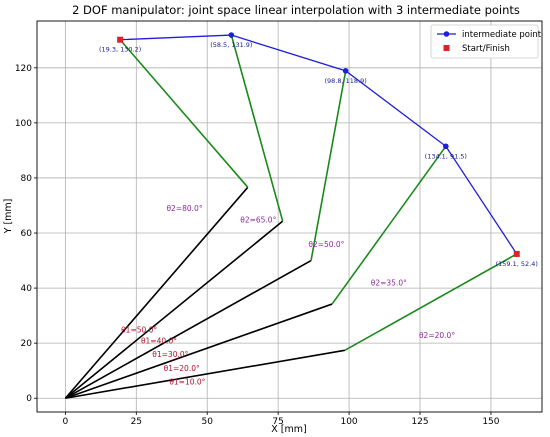  Describe the element at coordinates (326, 244) in the screenshot. I see `theta2-label: θ2=50.0°` at that location.